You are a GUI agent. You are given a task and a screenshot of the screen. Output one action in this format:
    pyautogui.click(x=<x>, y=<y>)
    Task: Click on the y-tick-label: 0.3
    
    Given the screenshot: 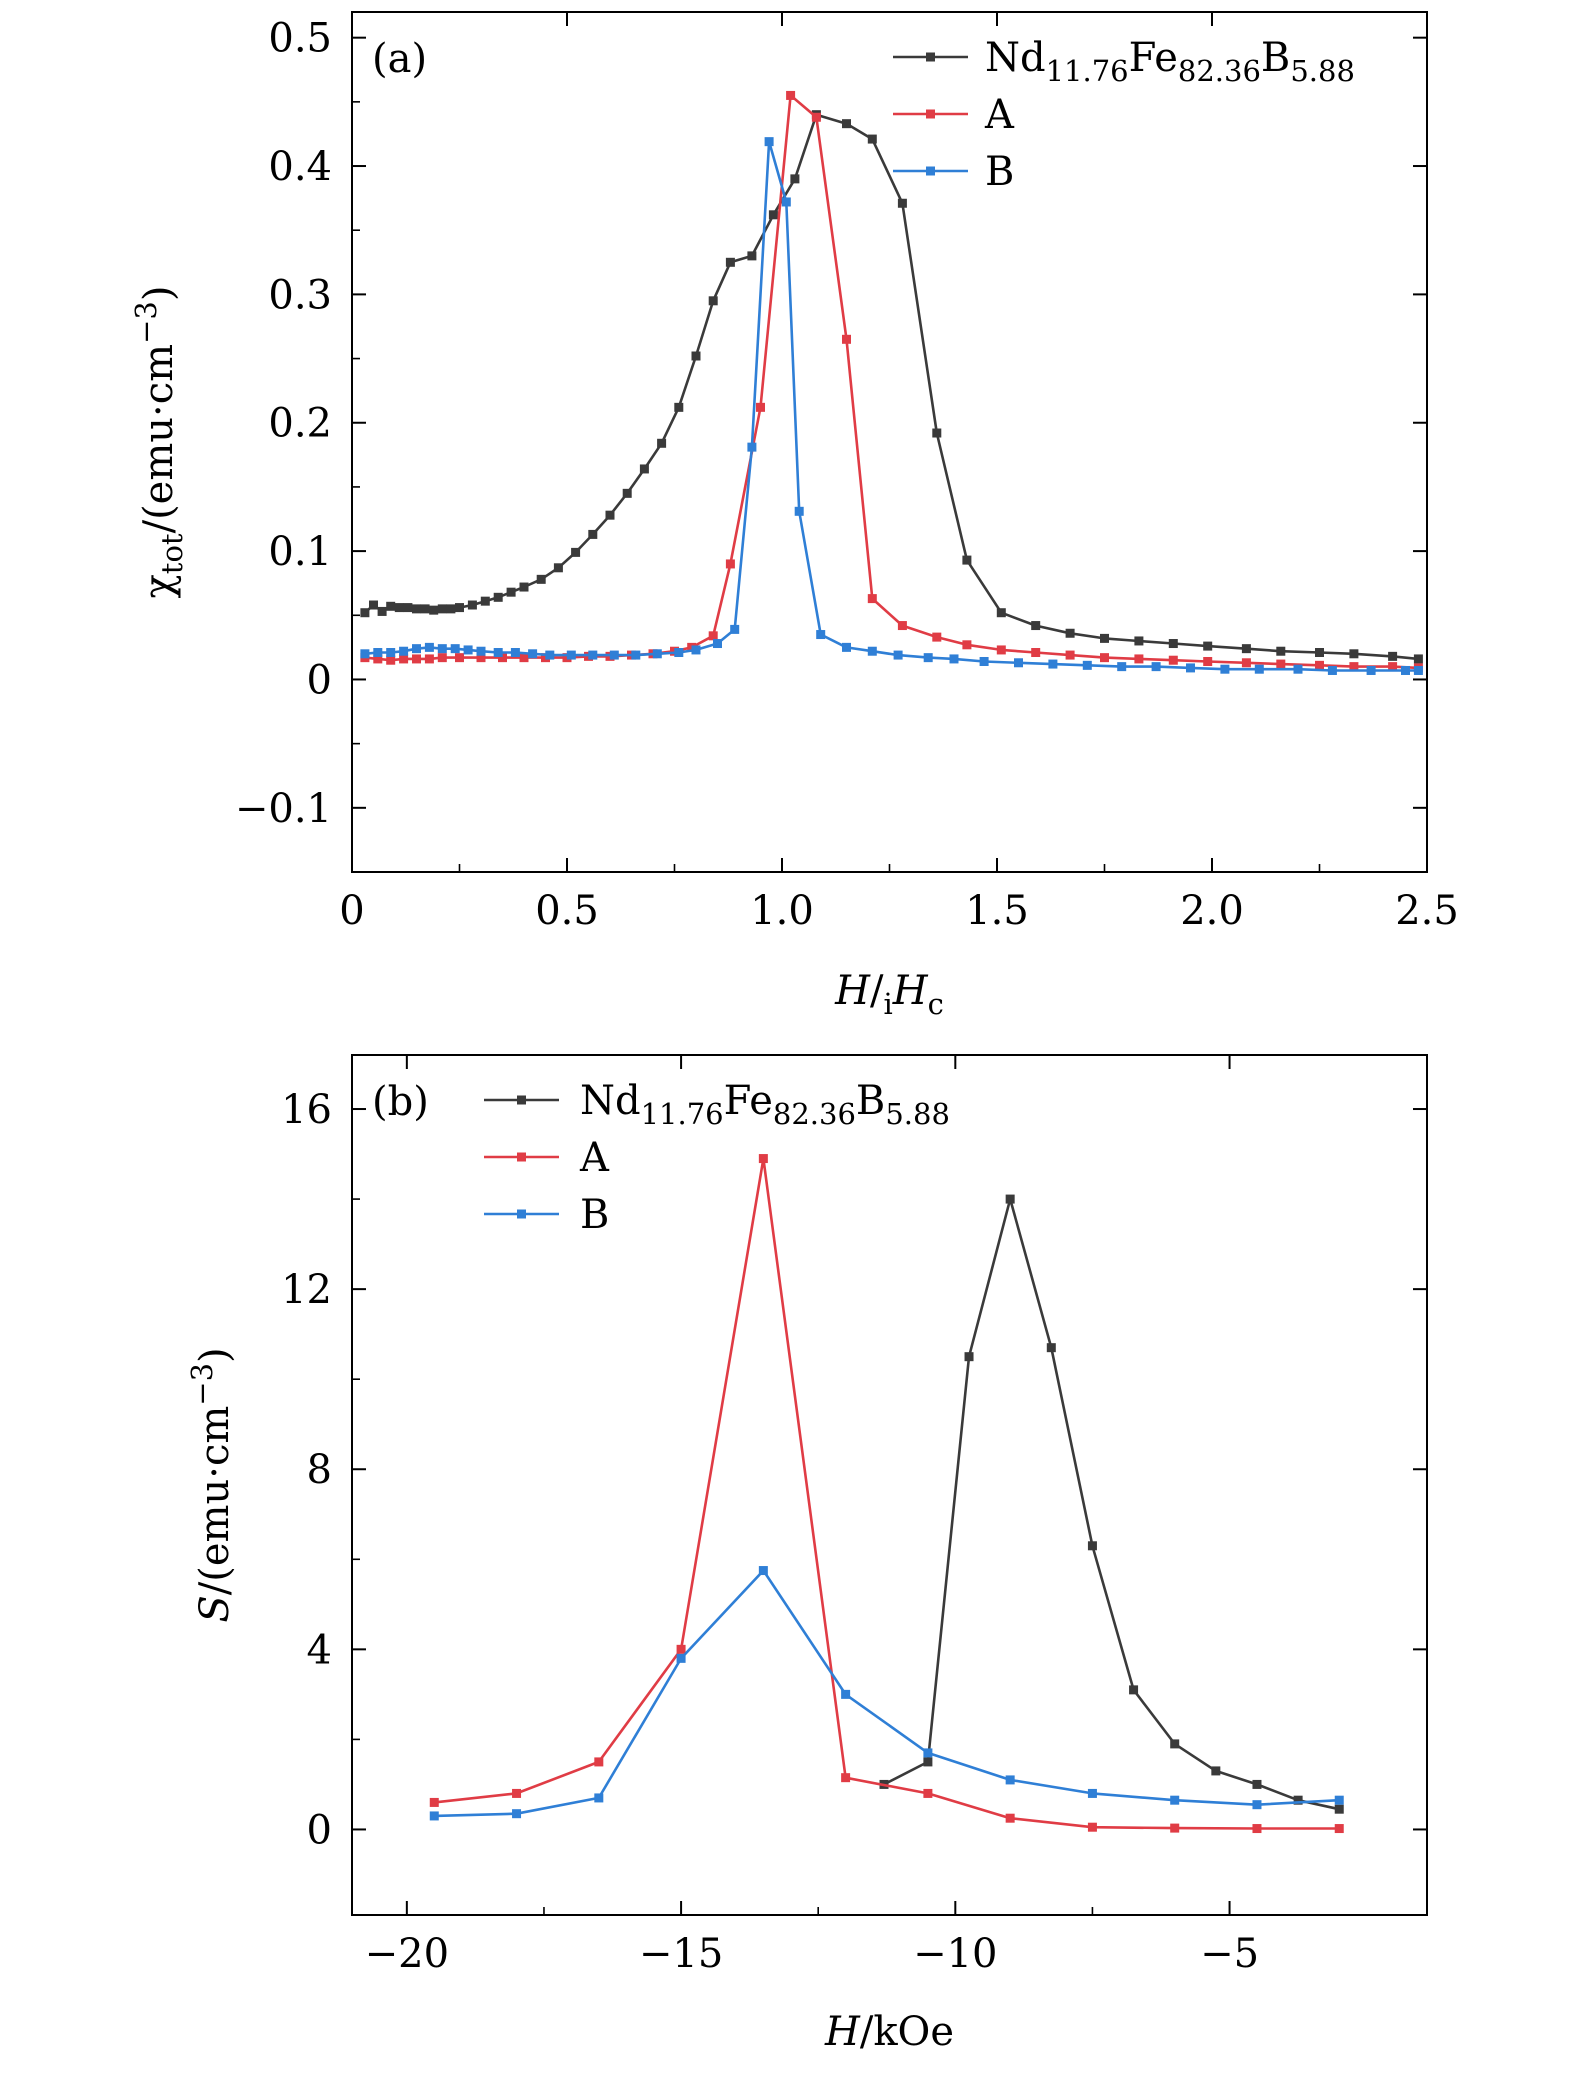 What is the action you would take?
    pyautogui.click(x=300, y=295)
    